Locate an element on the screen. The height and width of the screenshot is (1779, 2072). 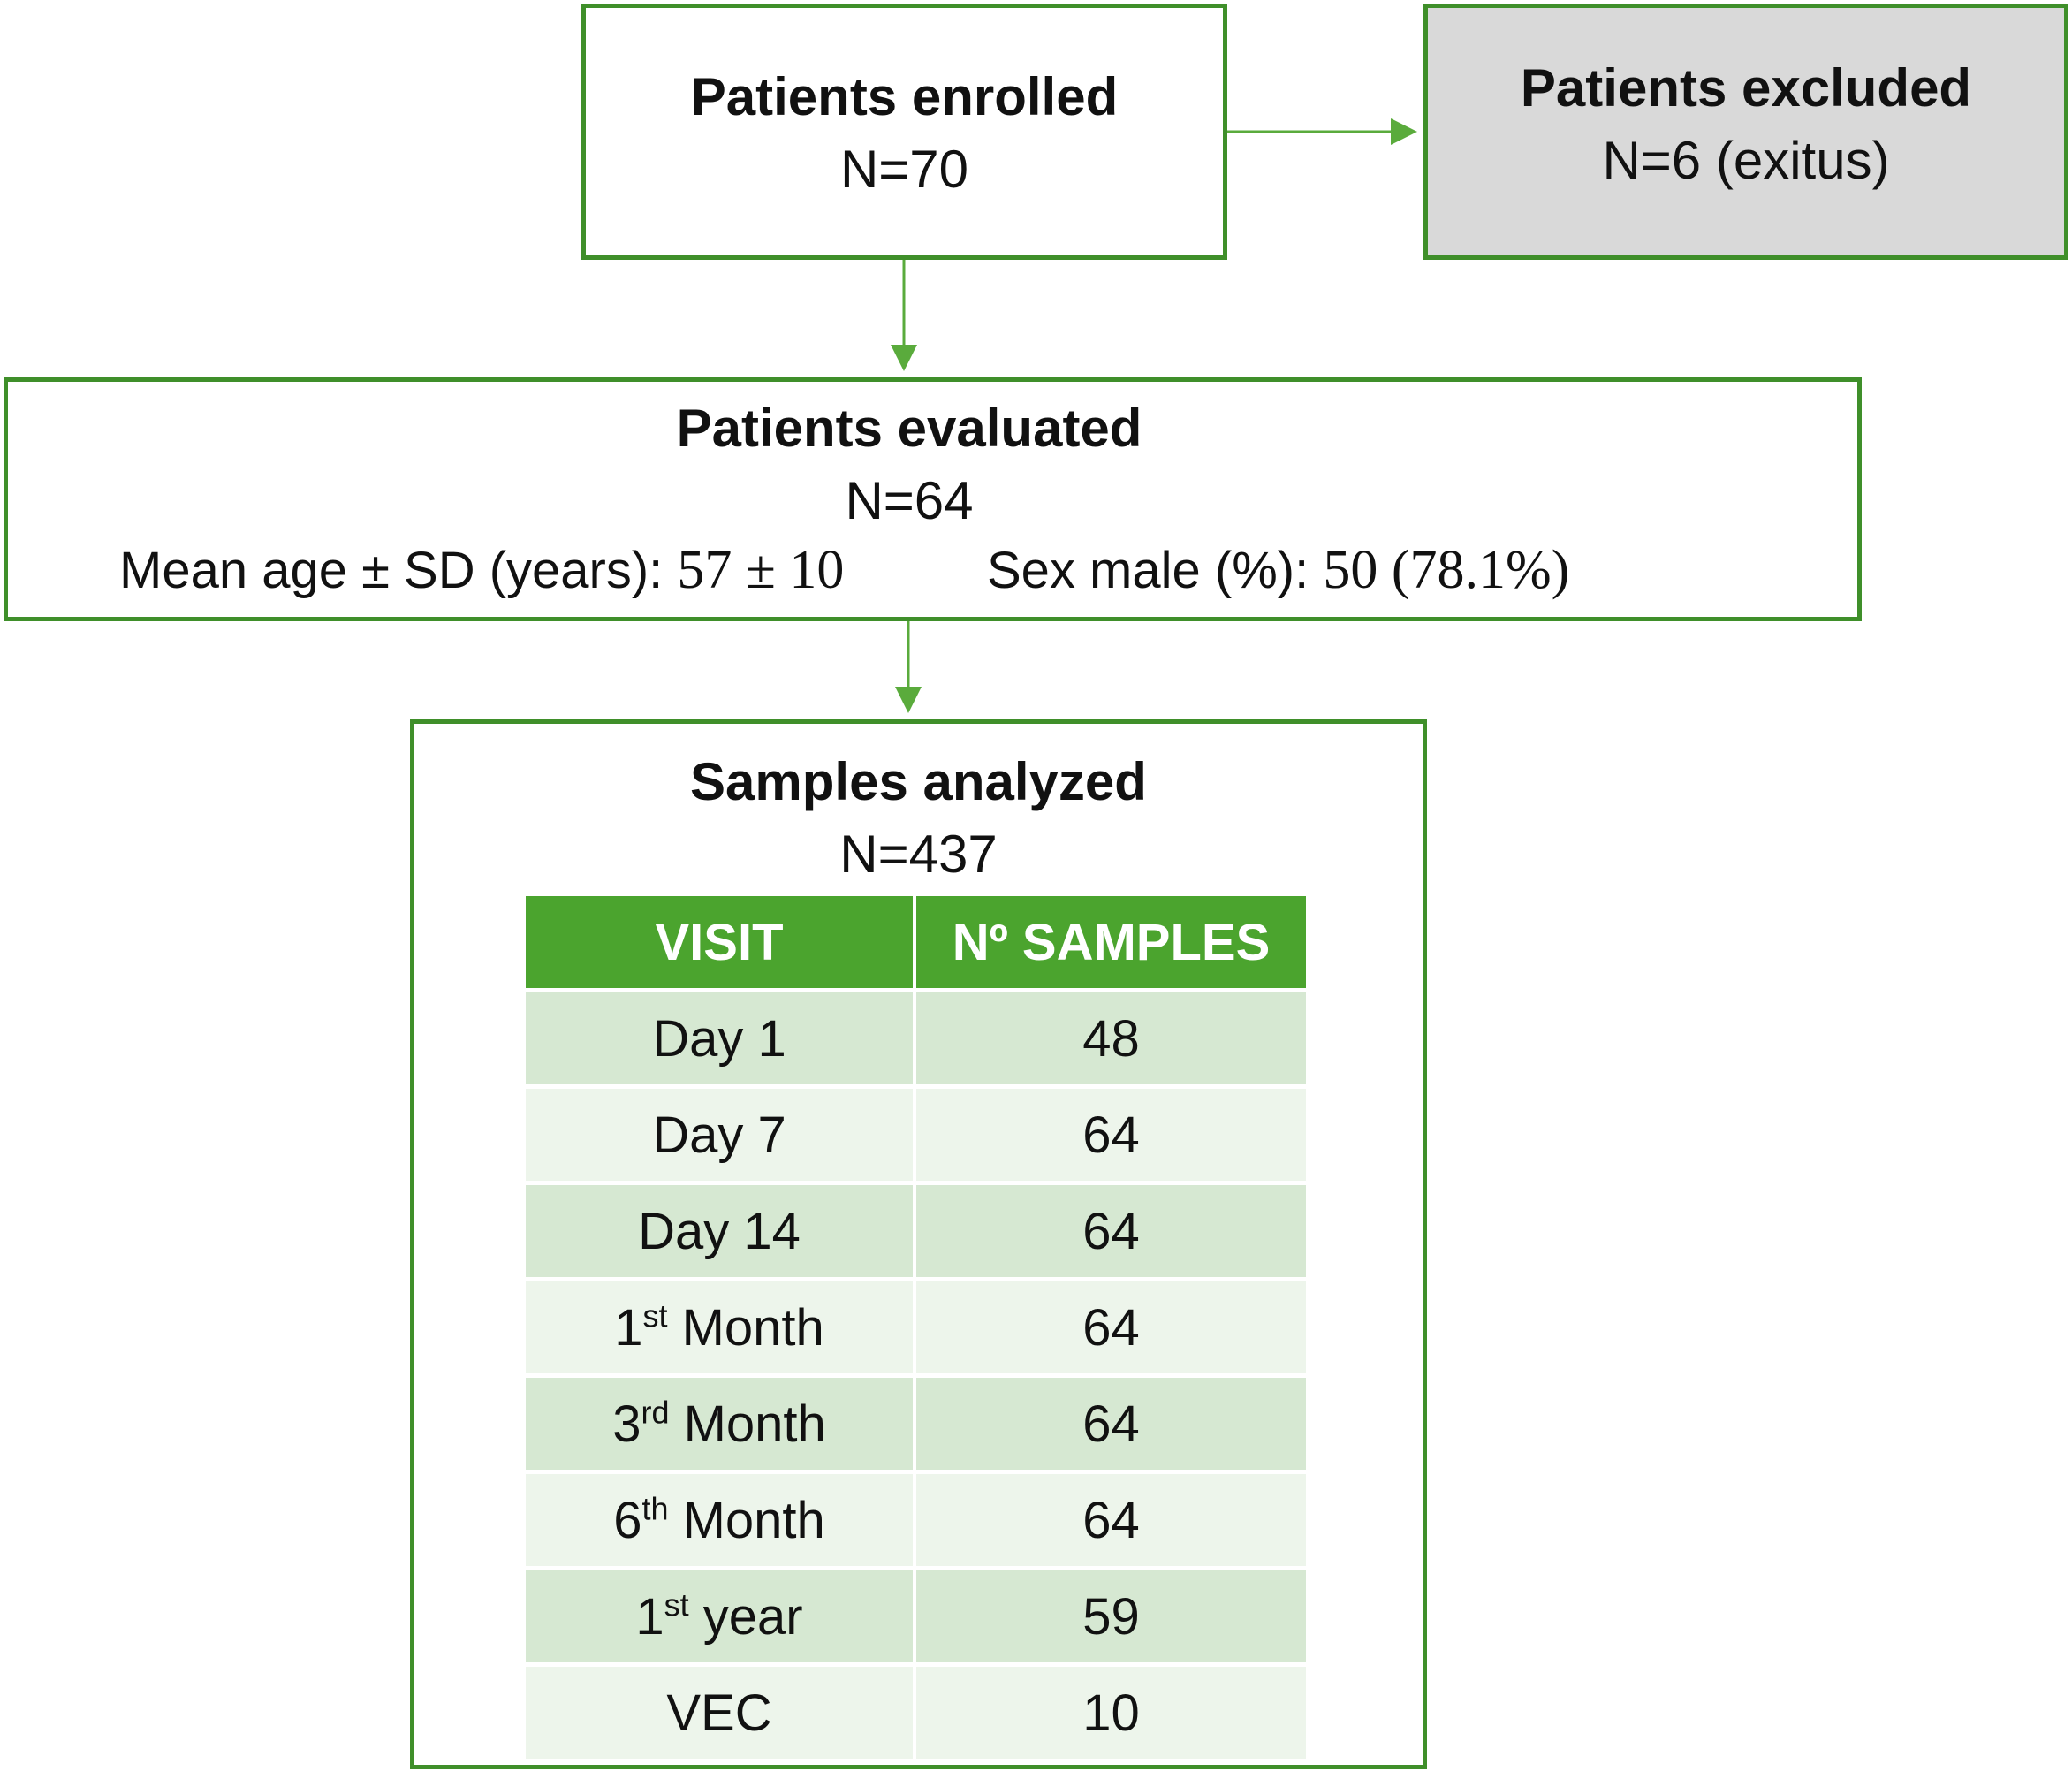
header-visit: VISIT is located at coordinates (720, 942).